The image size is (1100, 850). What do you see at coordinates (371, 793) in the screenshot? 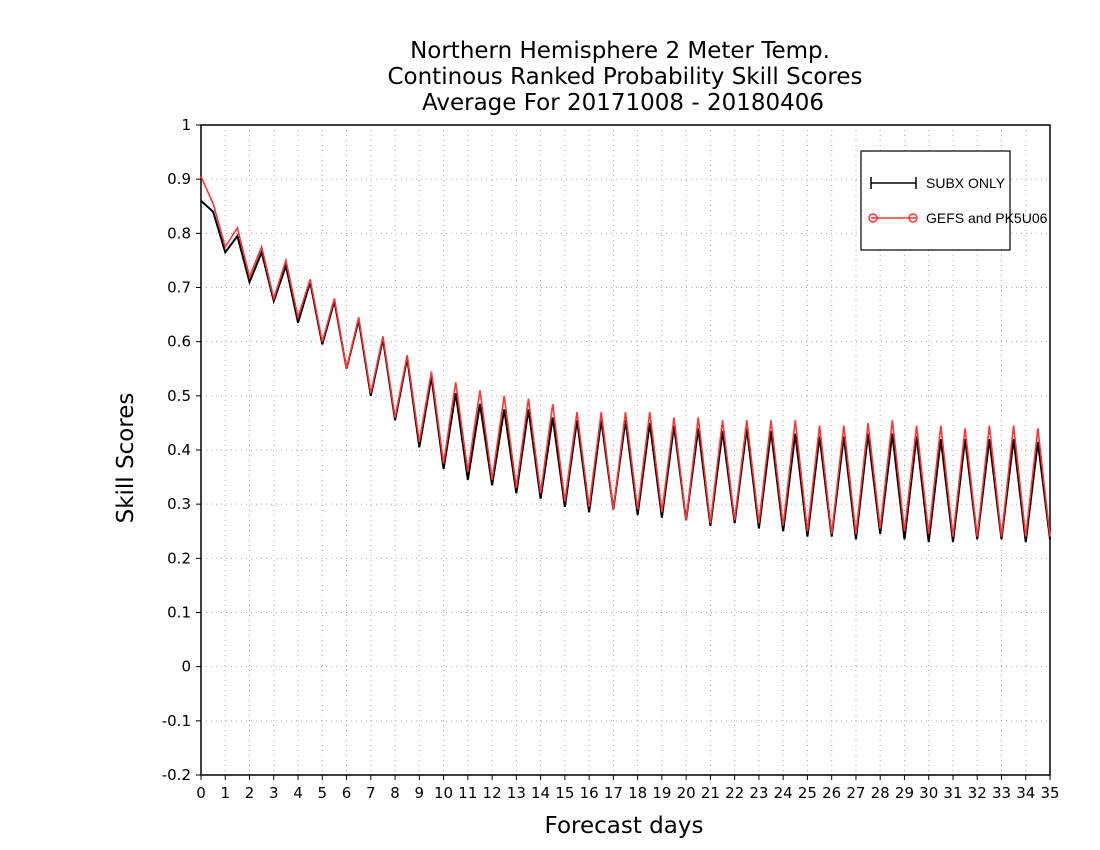
I see `x-tick-label: 7` at bounding box center [371, 793].